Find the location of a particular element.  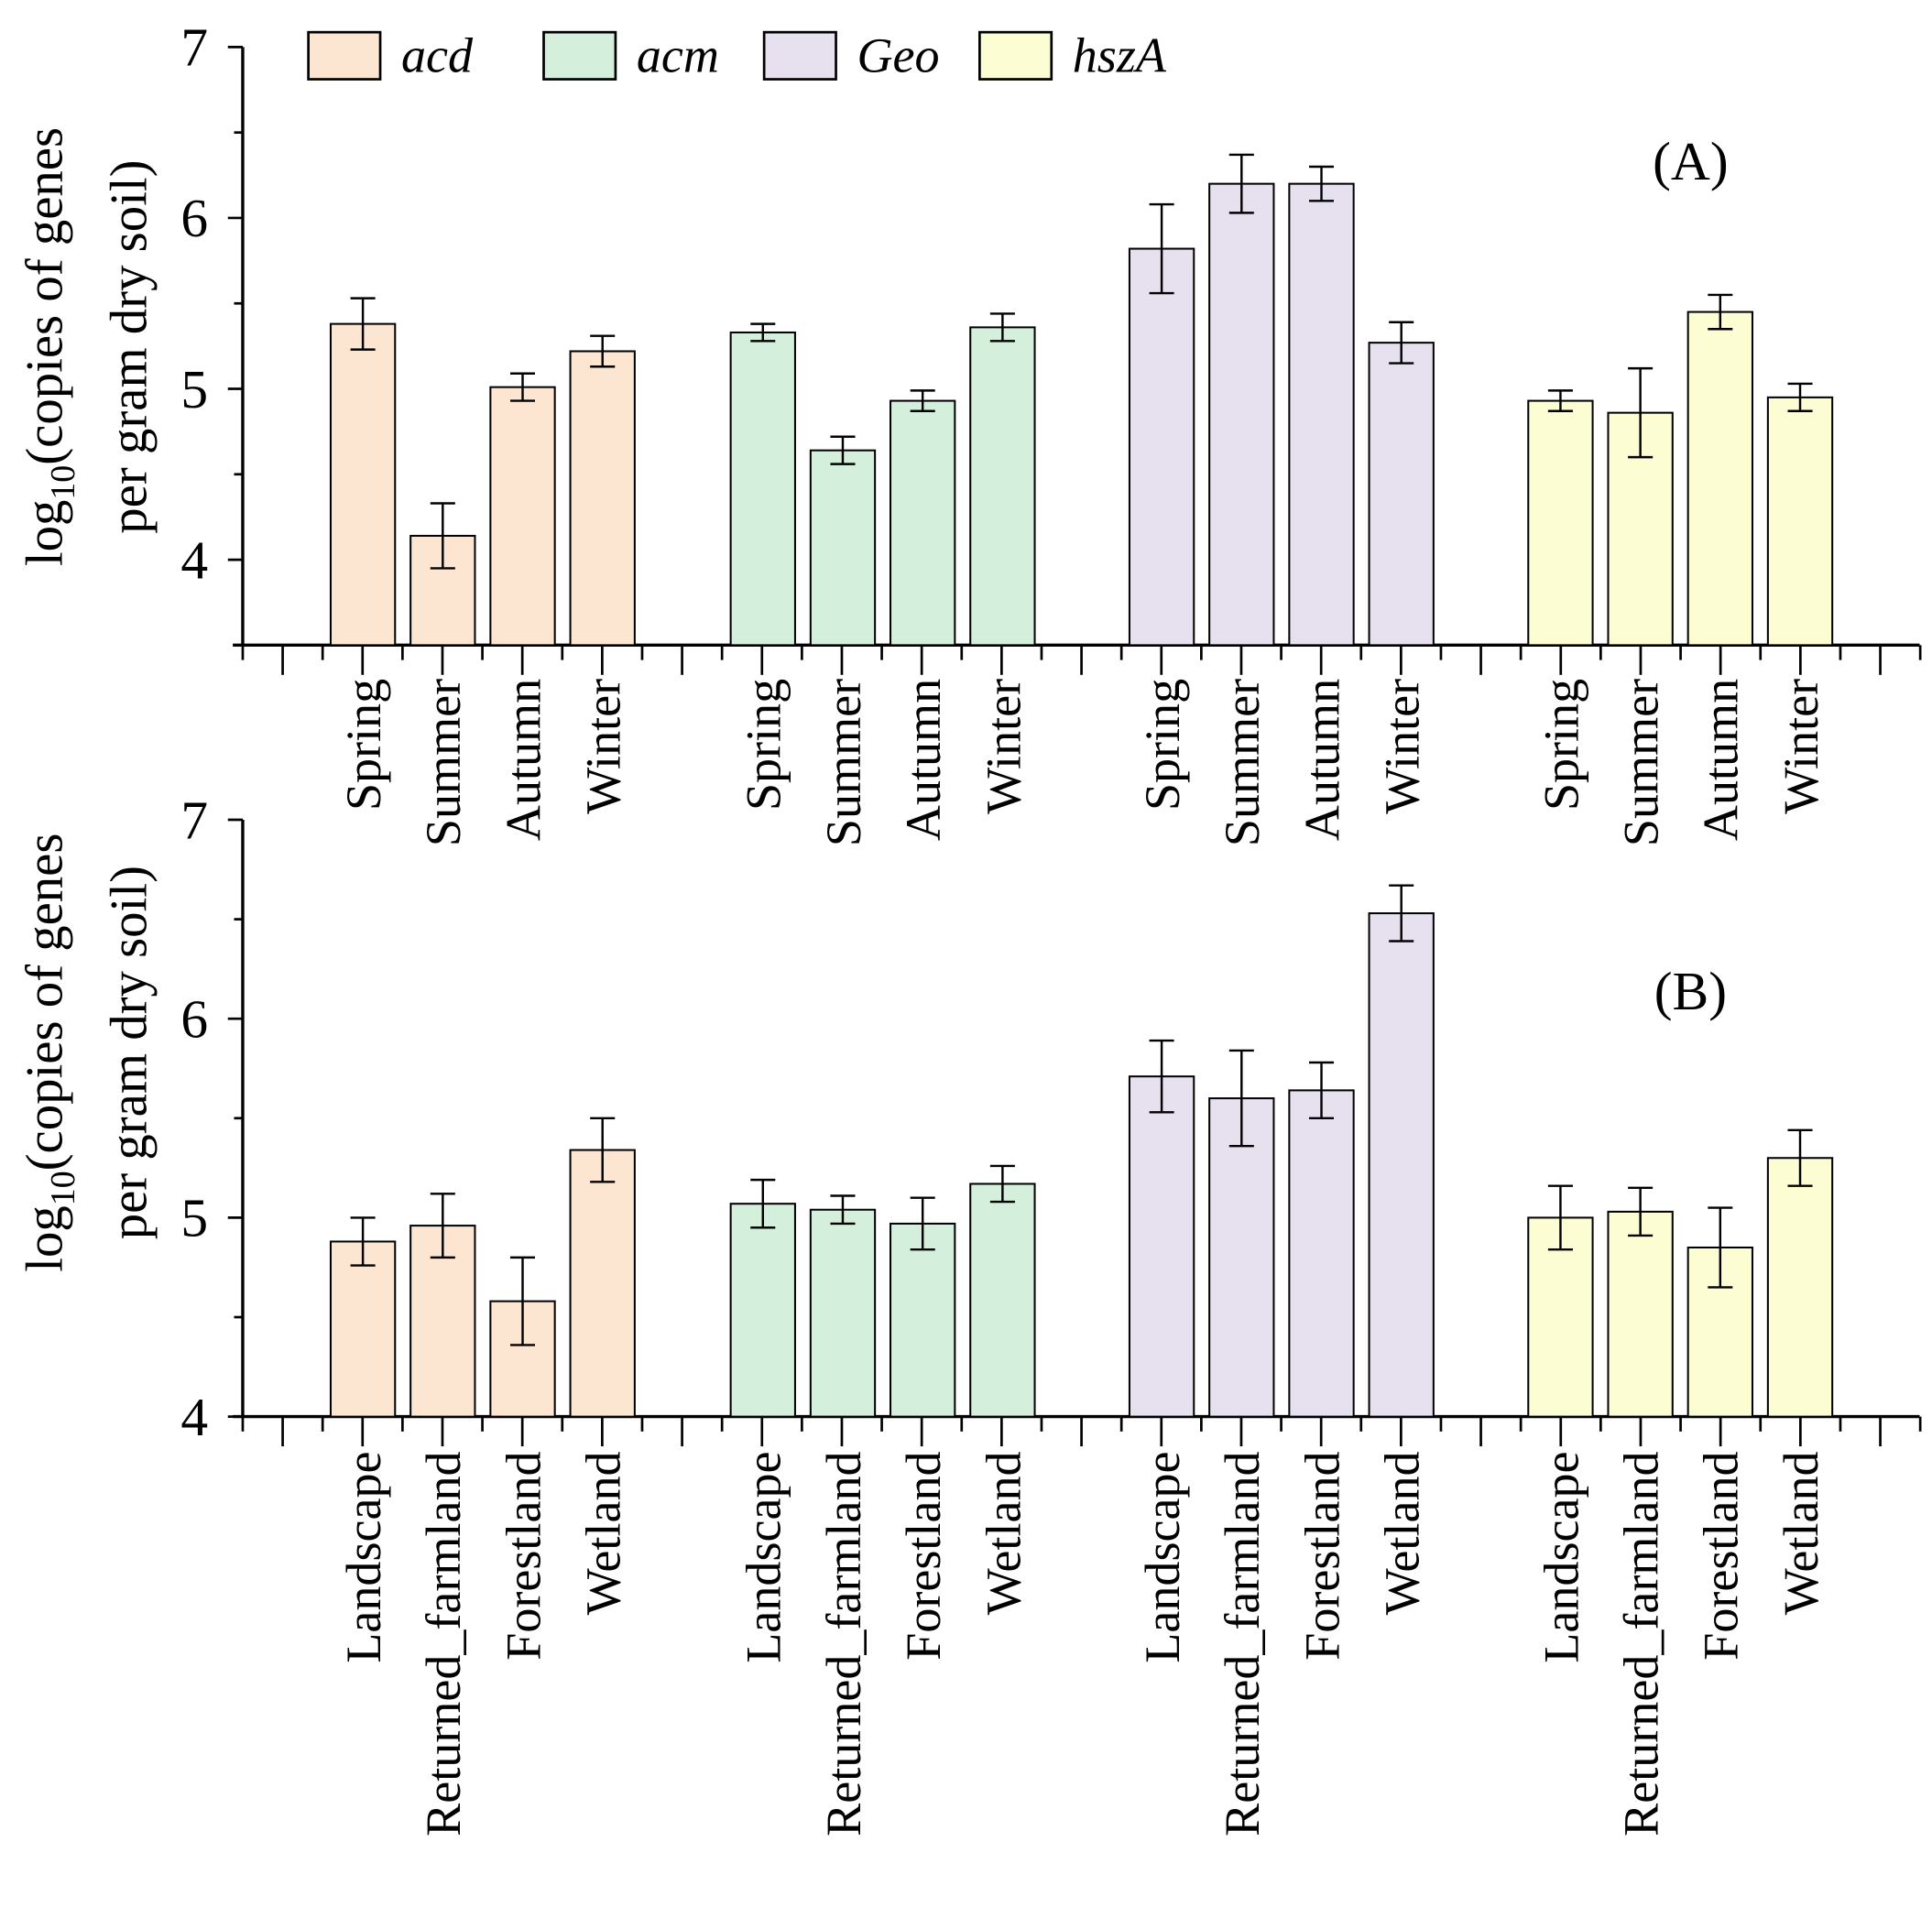

legend-swatch-acd is located at coordinates (345, 55).